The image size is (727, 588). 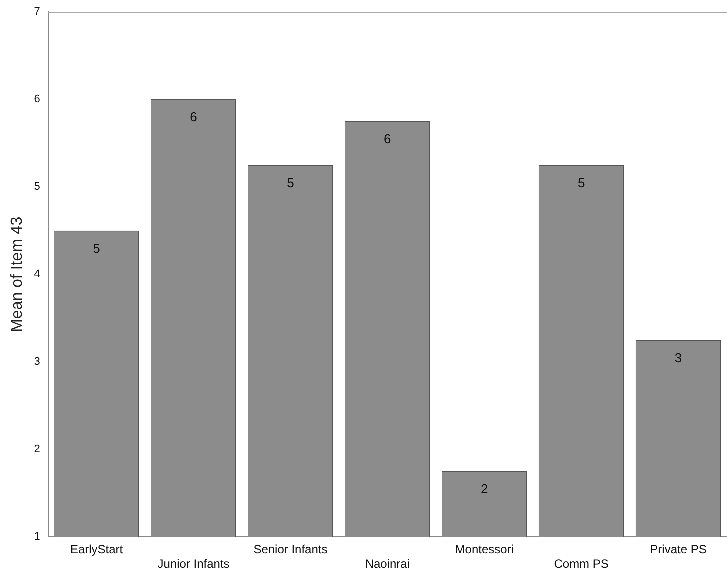 What do you see at coordinates (97, 549) in the screenshot?
I see `x-tick-label: EarlyStart` at bounding box center [97, 549].